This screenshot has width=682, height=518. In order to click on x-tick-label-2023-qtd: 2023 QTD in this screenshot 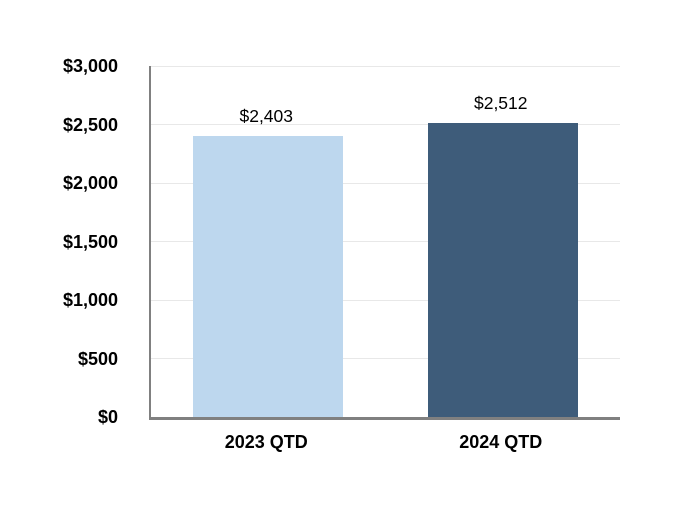, I will do `click(266, 442)`.